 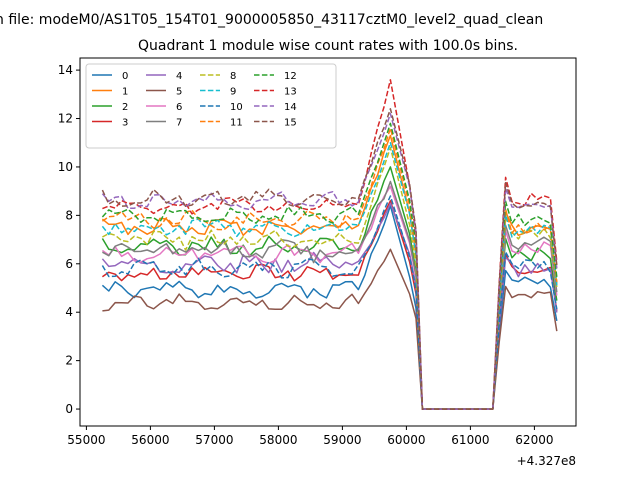 What do you see at coordinates (290, 123) in the screenshot?
I see `legend-label-15: 15` at bounding box center [290, 123].